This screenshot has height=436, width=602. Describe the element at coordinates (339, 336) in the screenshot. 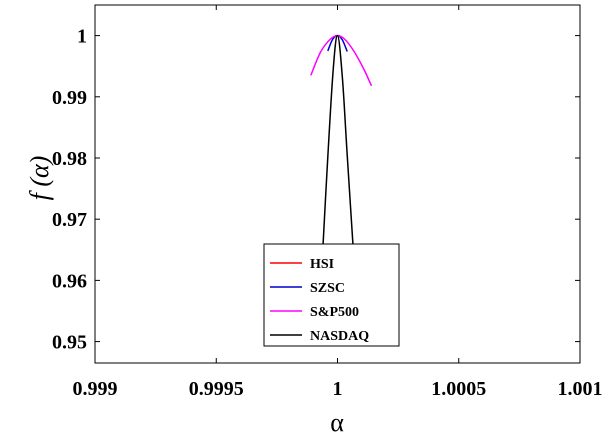

I see `legend-label-nasdaq: NASDAQ` at that location.